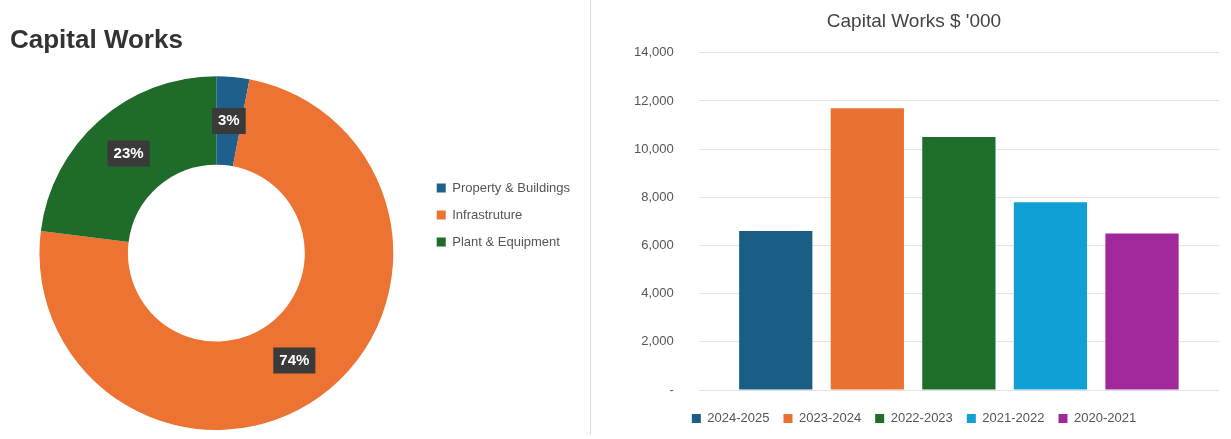  I want to click on legend-label: 2024-2025, so click(738, 418).